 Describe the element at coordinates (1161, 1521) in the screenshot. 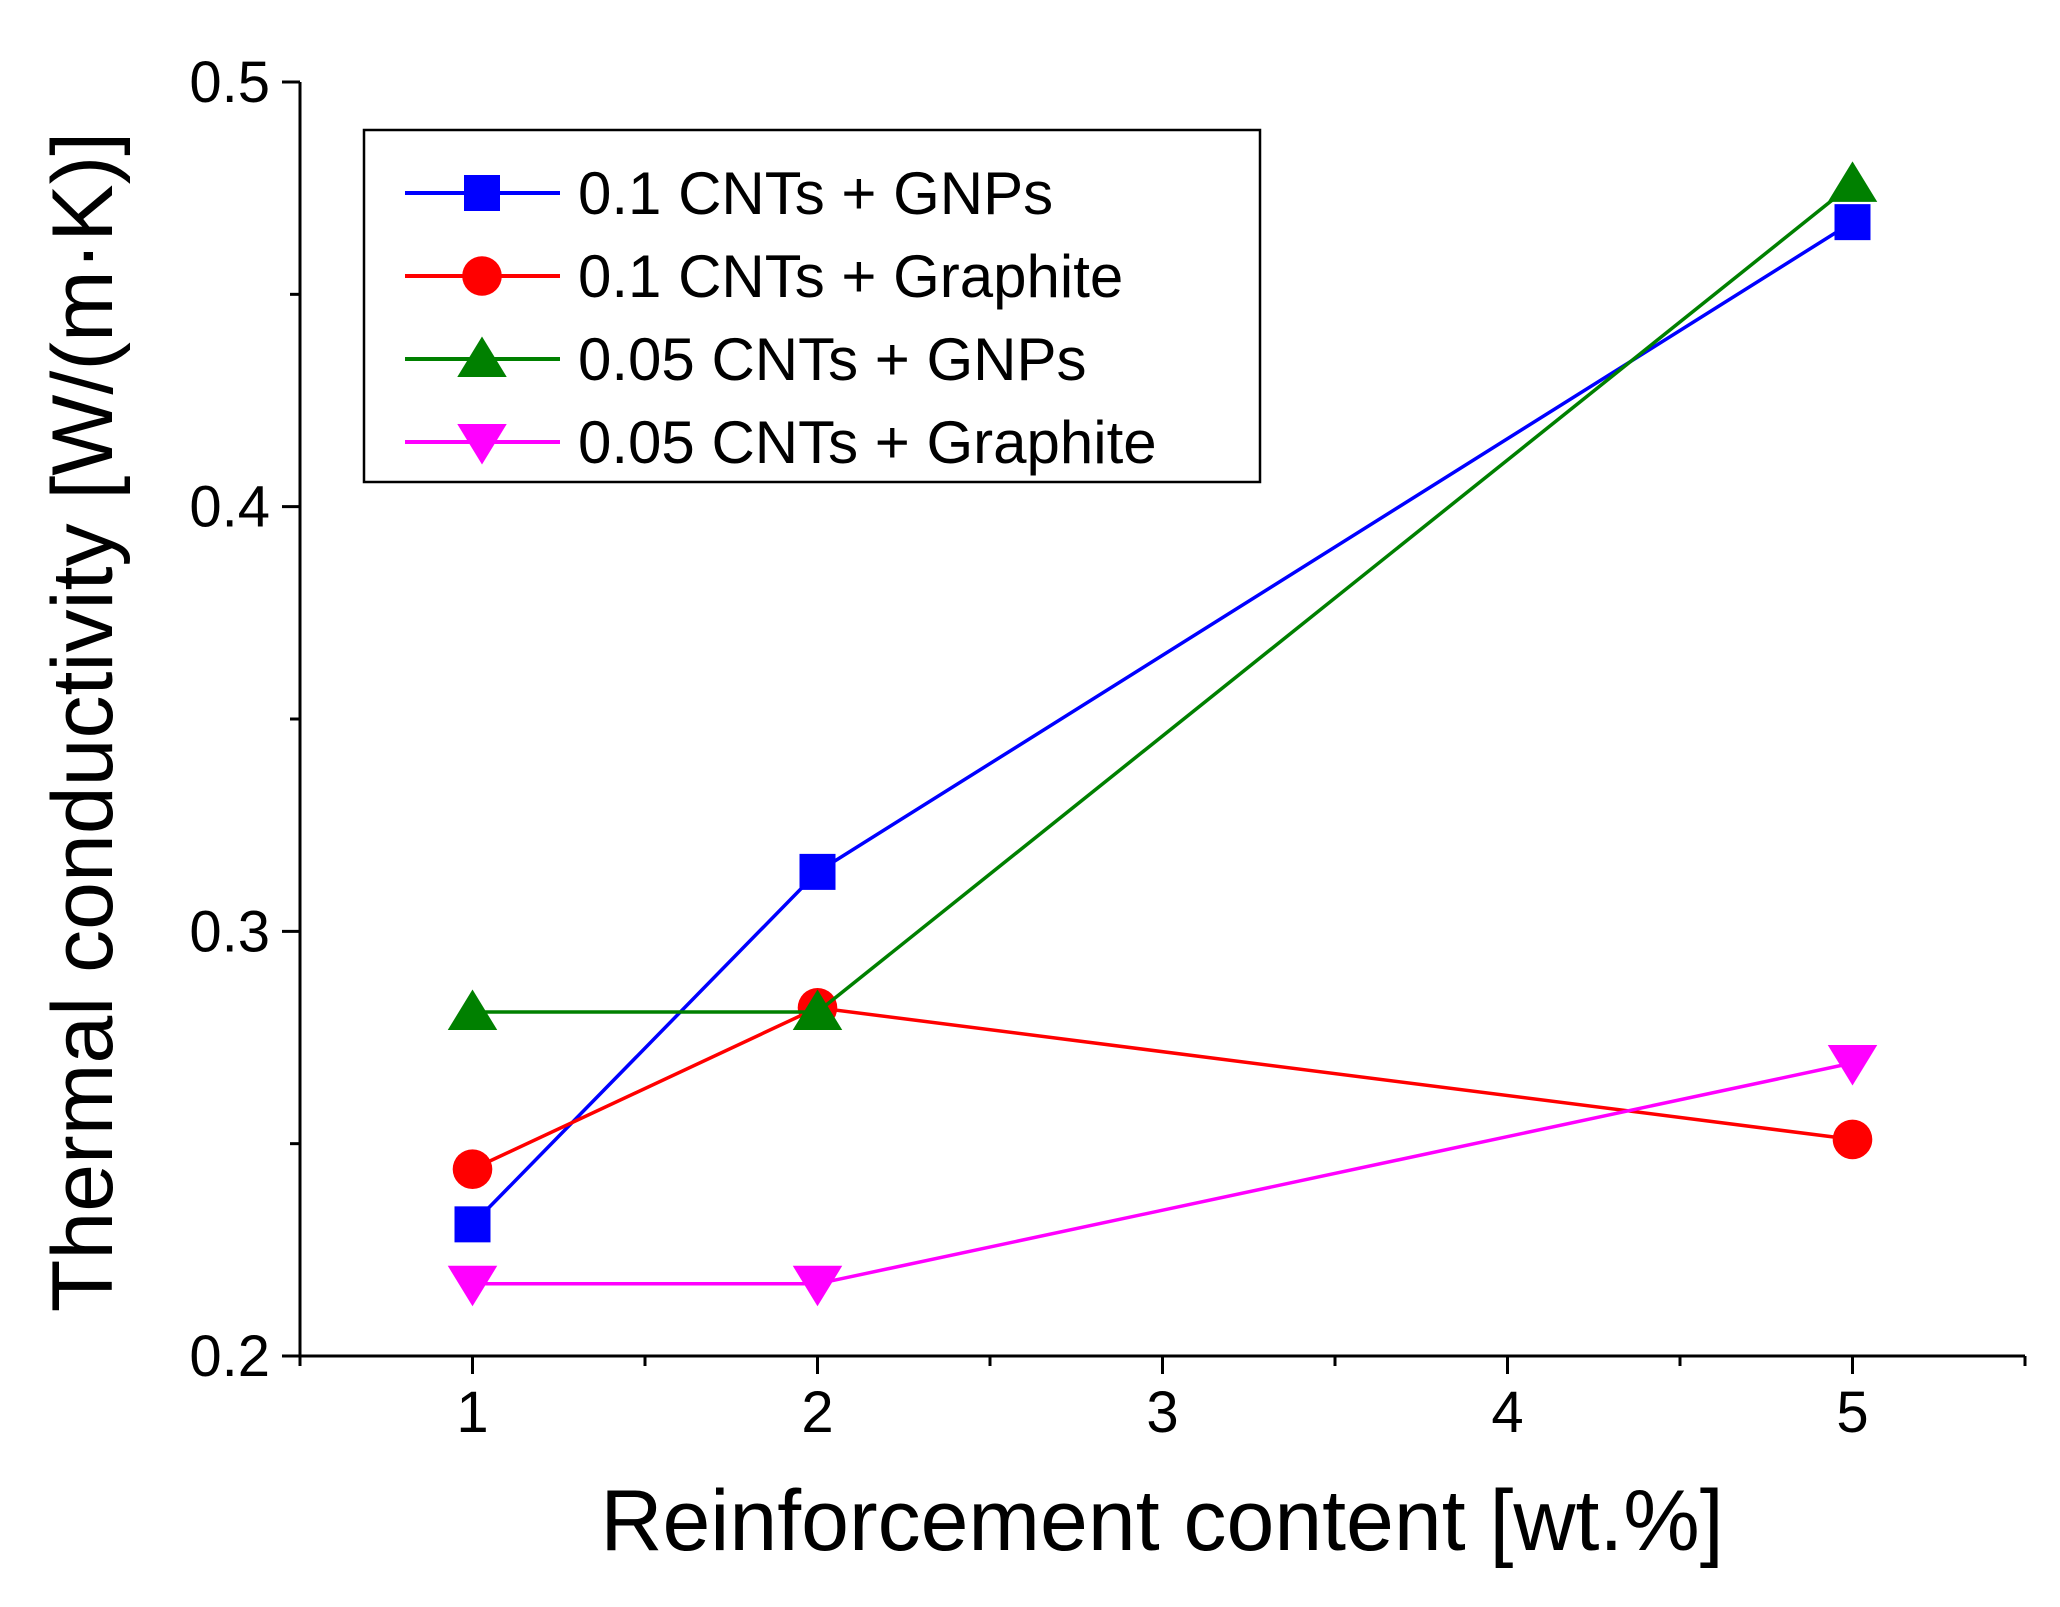

I see `x-axis-title: Reinforcement content [wt.%]` at that location.